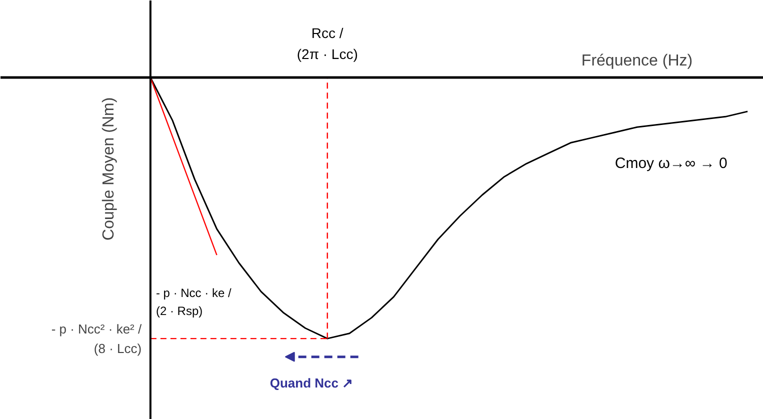 This screenshot has height=419, width=763. I want to click on y-axis-title: Couple Moyen (Nm), so click(109, 168).